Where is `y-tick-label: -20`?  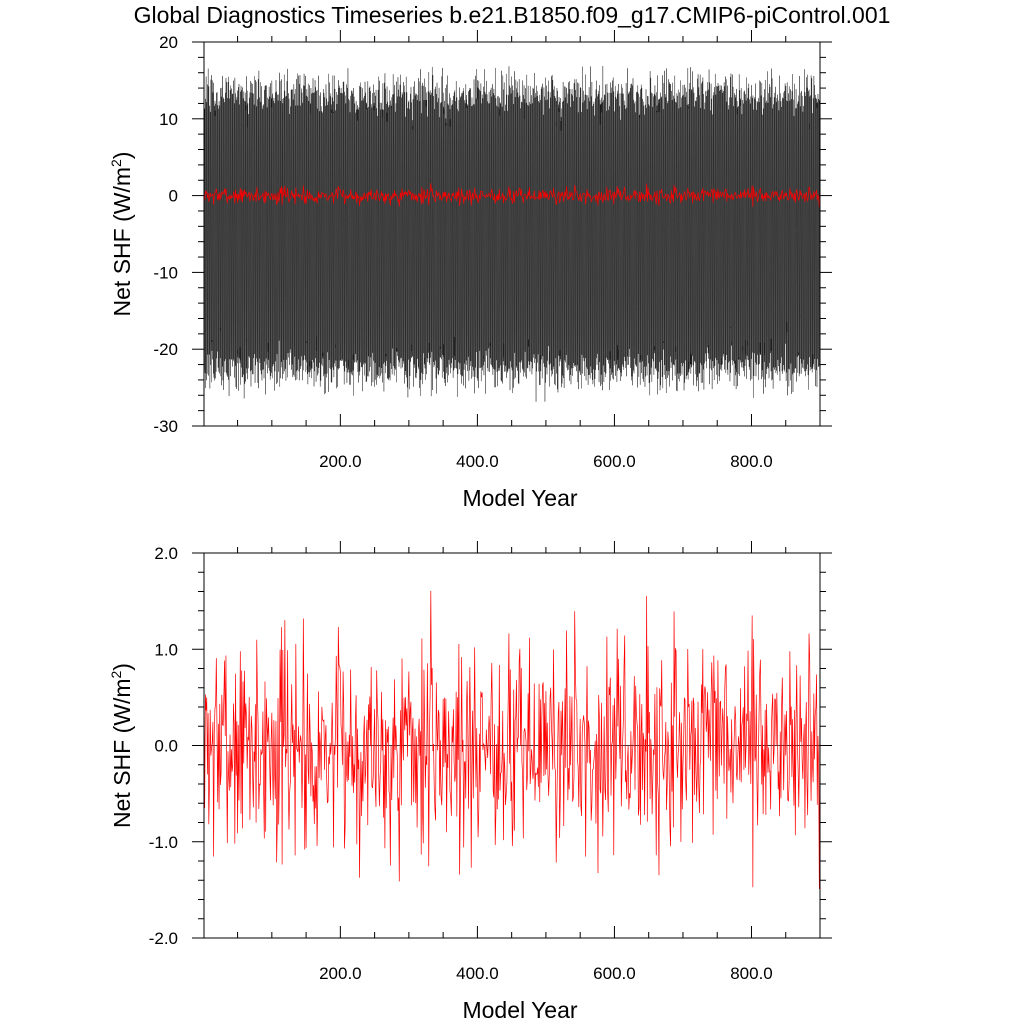 y-tick-label: -20 is located at coordinates (165, 349).